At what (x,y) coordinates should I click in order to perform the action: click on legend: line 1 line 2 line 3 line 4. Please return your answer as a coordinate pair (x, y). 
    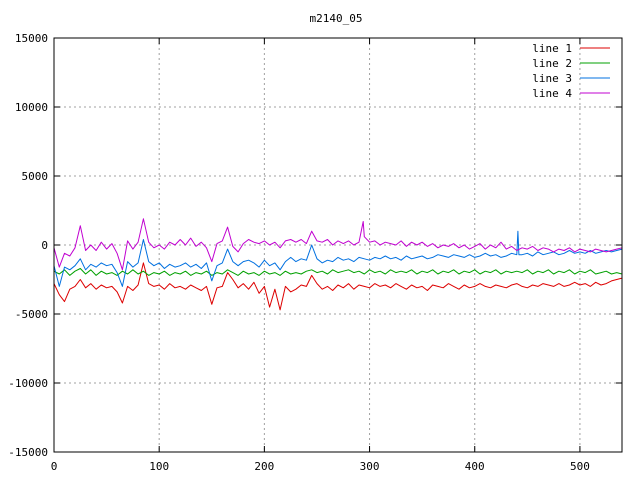
    Looking at the image, I should click on (571, 71).